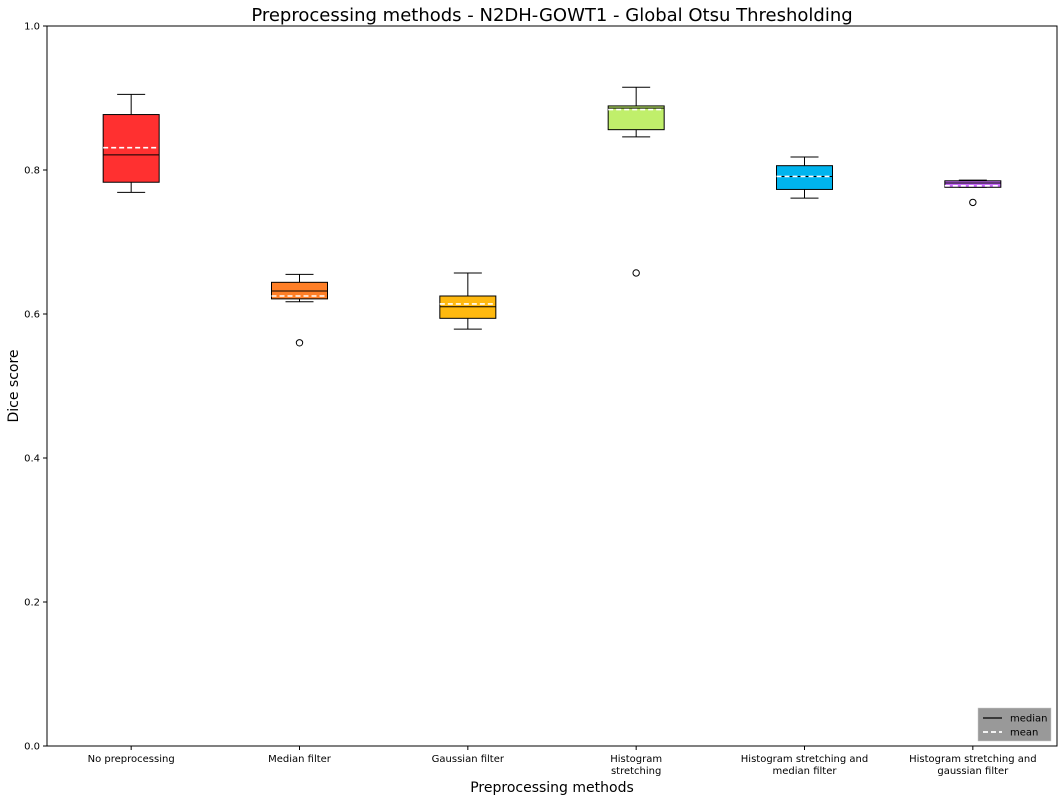 The height and width of the screenshot is (800, 1063). I want to click on legend-label: median, so click(1029, 719).